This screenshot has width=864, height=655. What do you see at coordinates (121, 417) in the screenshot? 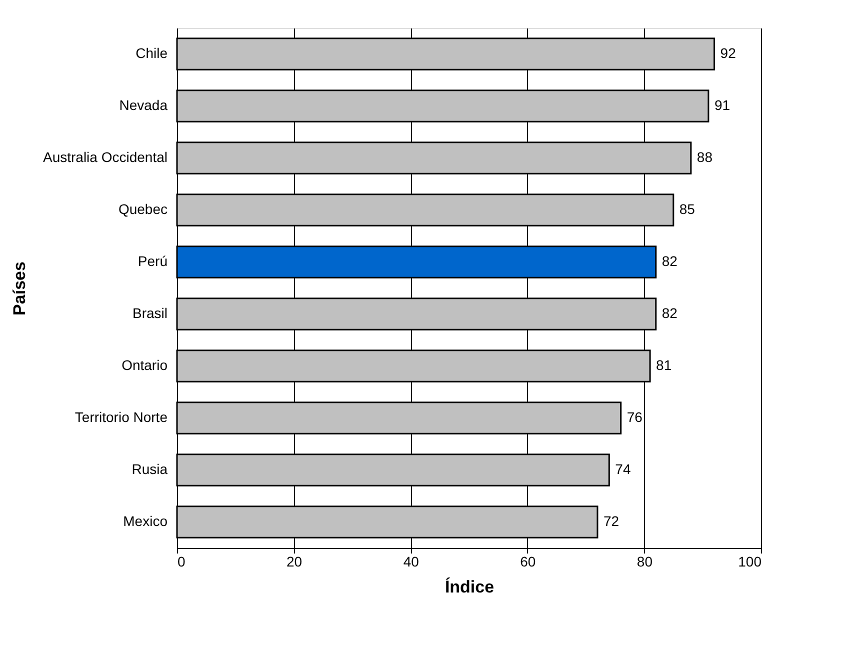
I see `y-tick-label: Territorio Norte` at bounding box center [121, 417].